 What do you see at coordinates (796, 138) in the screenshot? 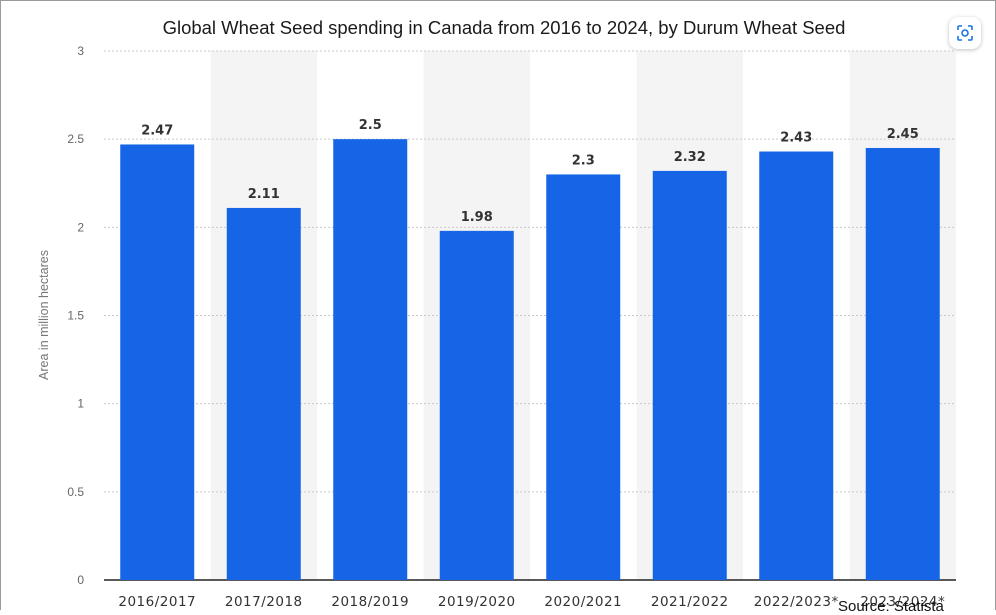
I see `bar-value-label: 2.43` at bounding box center [796, 138].